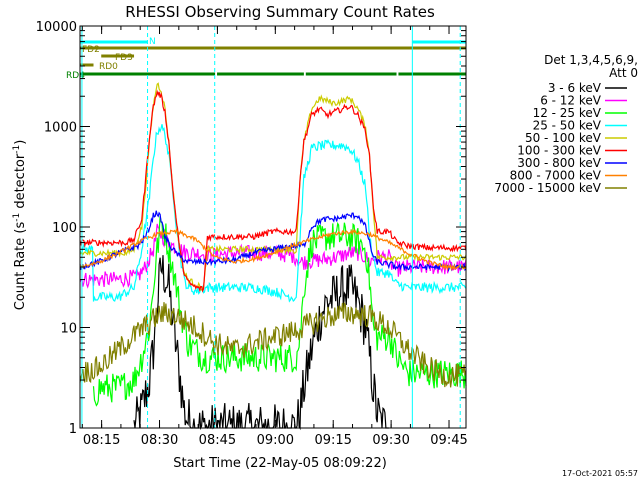 The height and width of the screenshot is (480, 640). I want to click on x-tick-label: 09:00, so click(275, 440).